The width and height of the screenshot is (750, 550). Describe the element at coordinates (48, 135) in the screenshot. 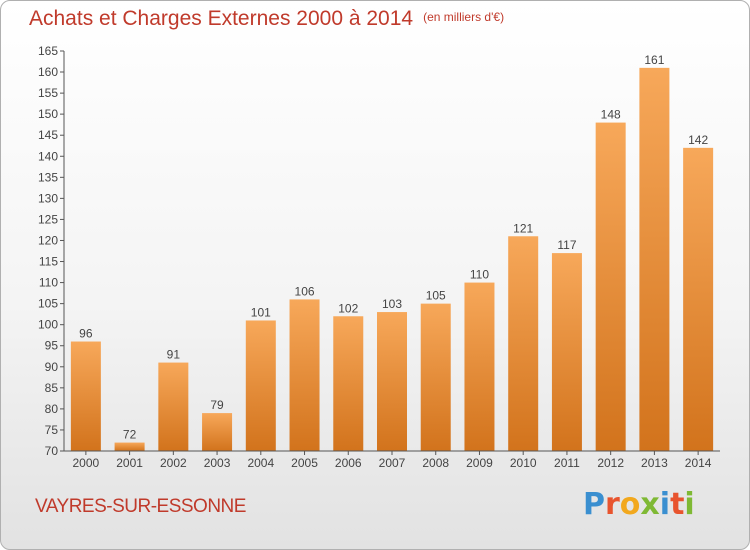

I see `y-tick-label: 145` at that location.